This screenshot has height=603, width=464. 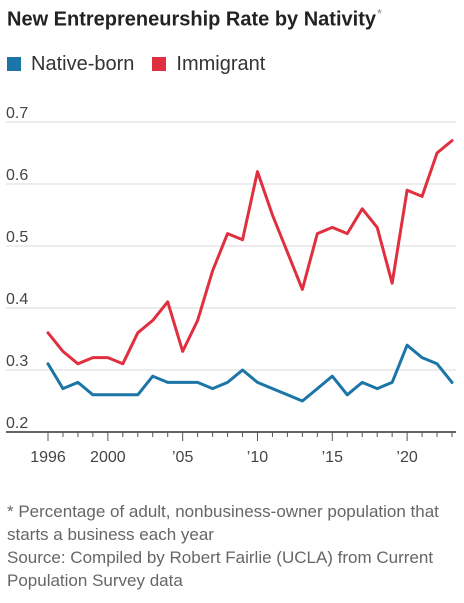 What do you see at coordinates (406, 457) in the screenshot?
I see `x-tick-label: ’20` at bounding box center [406, 457].